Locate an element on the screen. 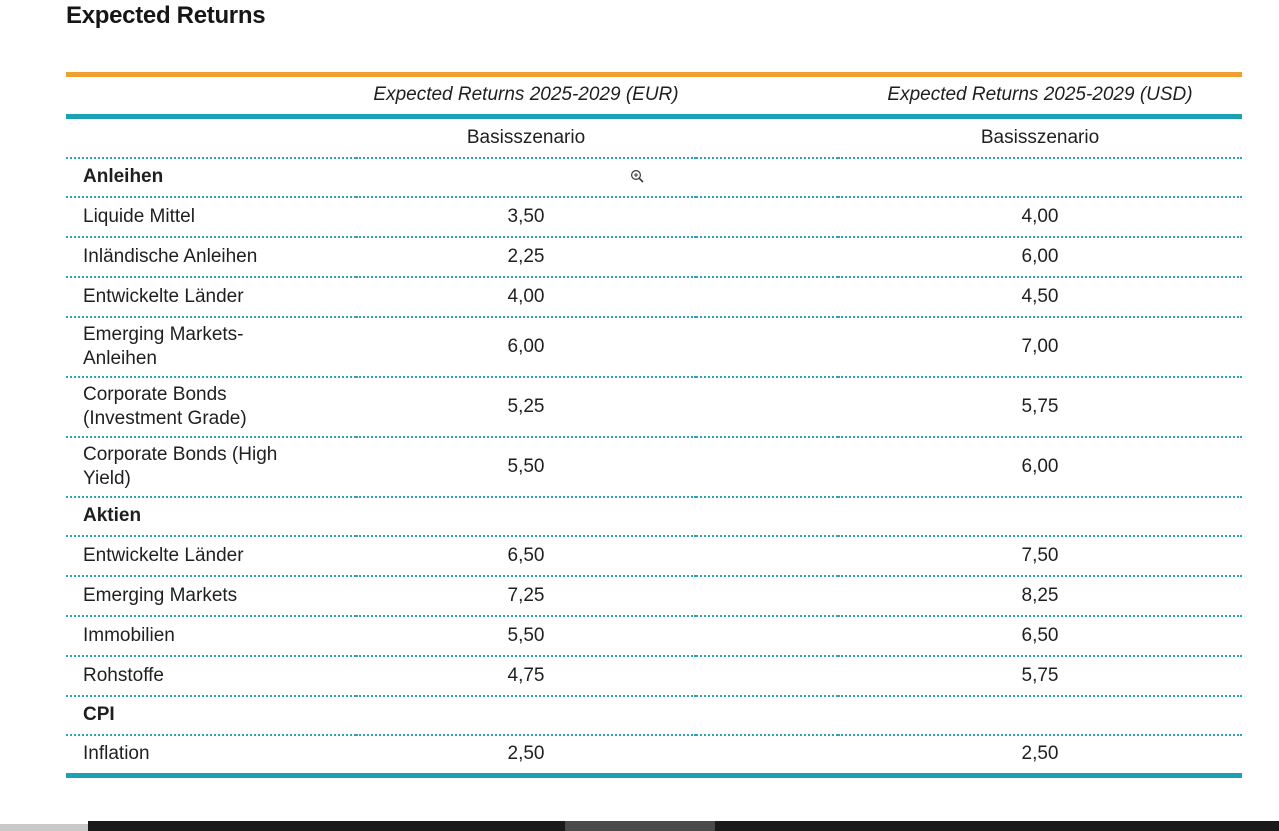  table-row: Entwickelte Länder 6,50 7,50 is located at coordinates (654, 556).